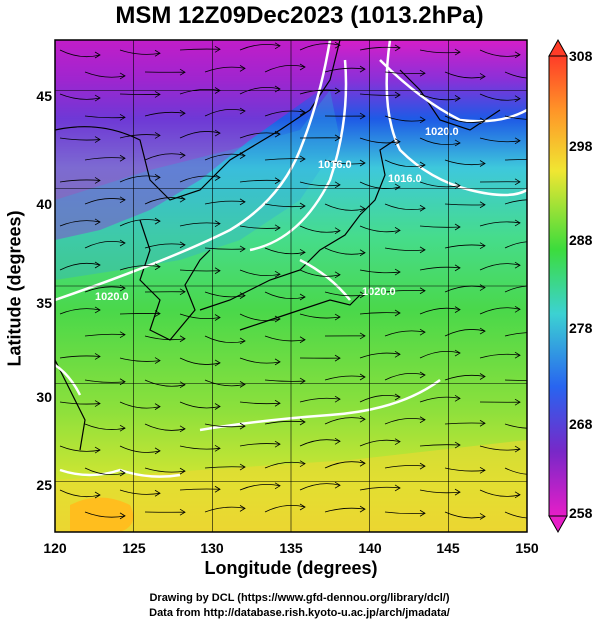 This screenshot has width=599, height=625. What do you see at coordinates (379, 292) in the screenshot?
I see `isobar-label: 1020.0` at bounding box center [379, 292].